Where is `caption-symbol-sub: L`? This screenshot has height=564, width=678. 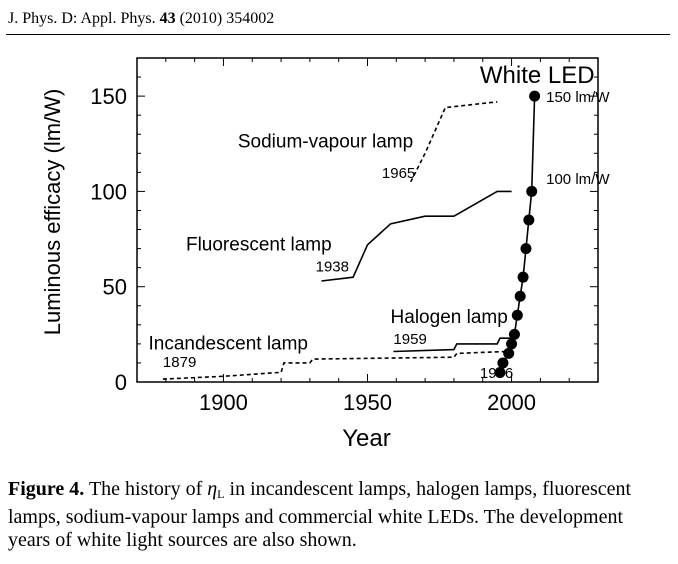
caption-symbol-sub: L is located at coordinates (221, 494).